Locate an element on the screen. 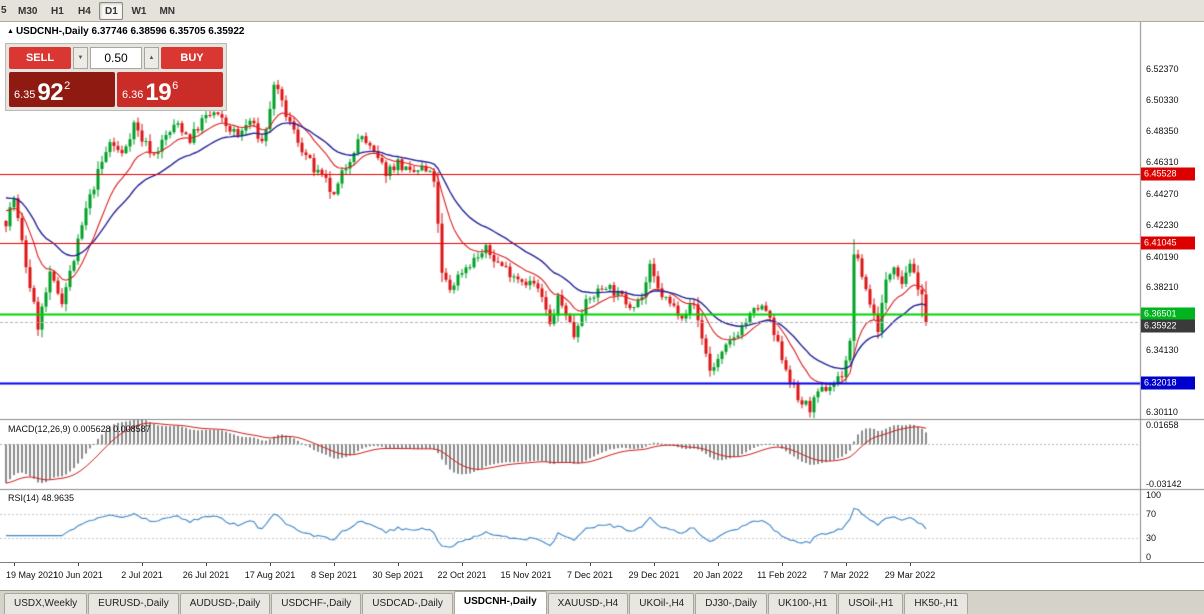 The width and height of the screenshot is (1204, 614). symbol-tab-usdchf-daily: USDCHF-,Daily is located at coordinates (316, 603).